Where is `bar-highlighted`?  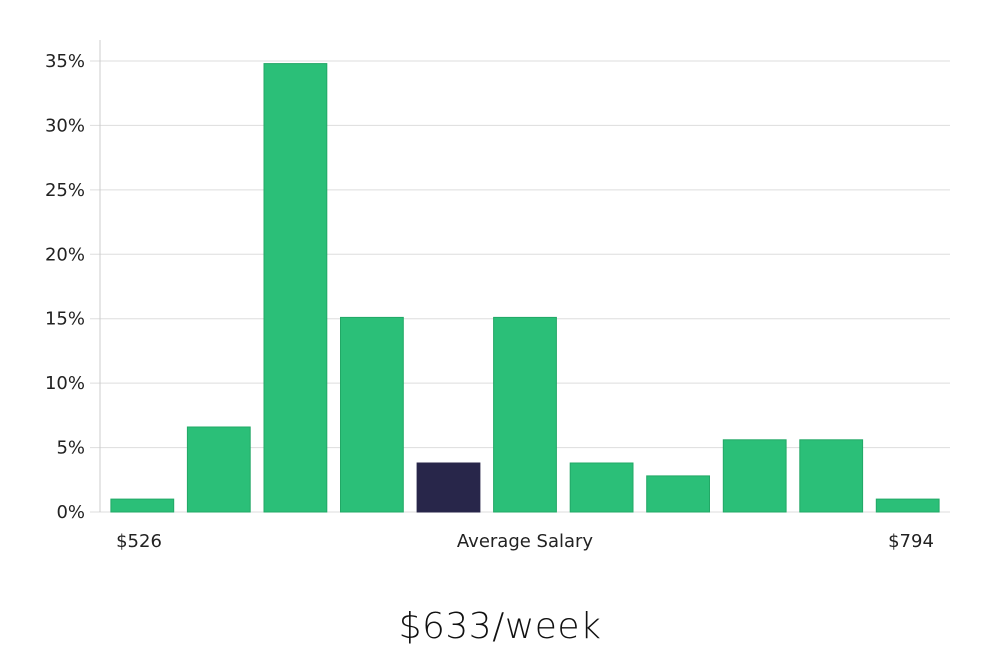
bar-highlighted is located at coordinates (448, 487).